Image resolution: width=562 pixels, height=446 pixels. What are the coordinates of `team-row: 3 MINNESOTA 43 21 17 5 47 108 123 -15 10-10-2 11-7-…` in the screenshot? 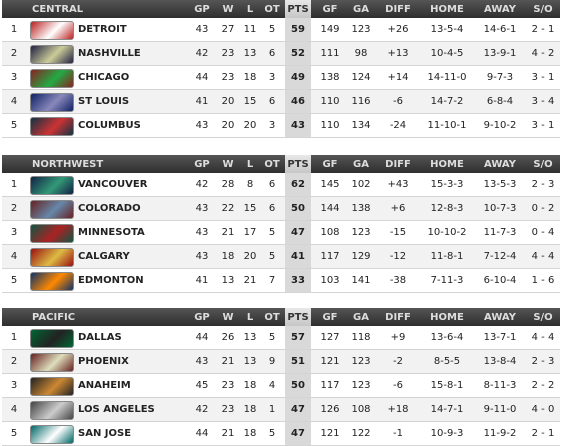 It's located at (281, 233).